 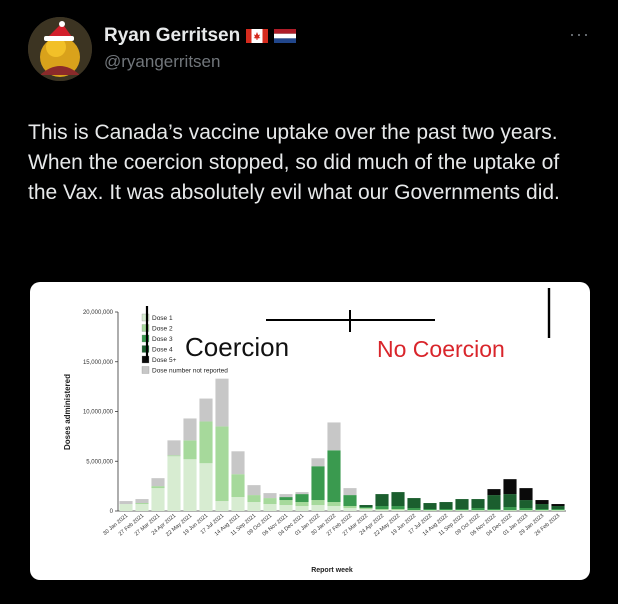 What do you see at coordinates (441, 349) in the screenshot?
I see `no-coercion-annotation: No Coercion` at bounding box center [441, 349].